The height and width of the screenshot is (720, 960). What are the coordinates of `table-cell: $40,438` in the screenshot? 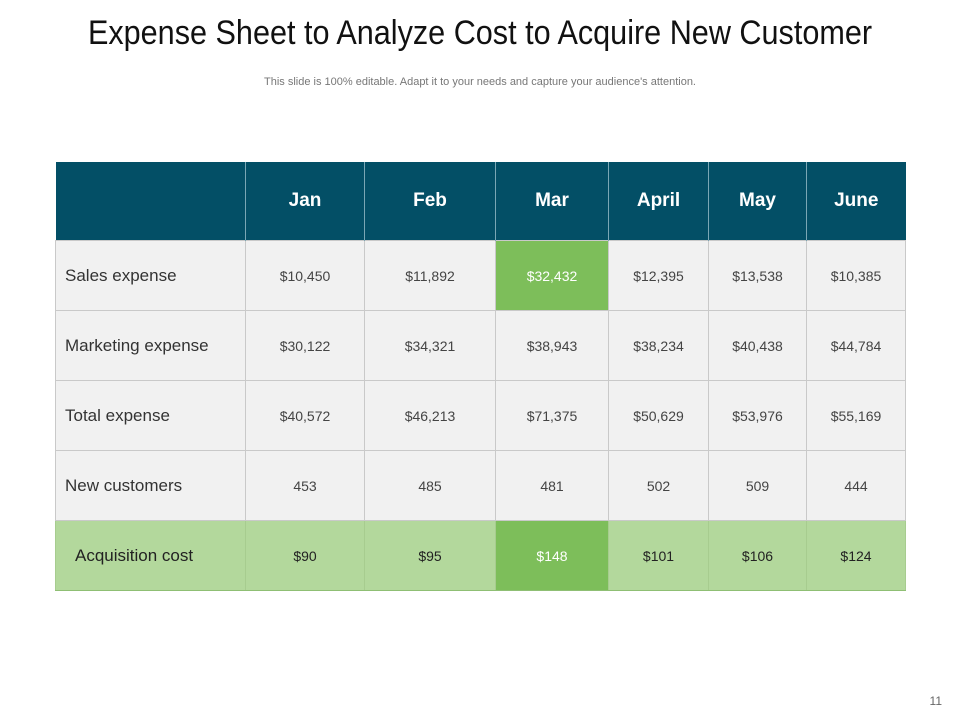 It's located at (757, 345).